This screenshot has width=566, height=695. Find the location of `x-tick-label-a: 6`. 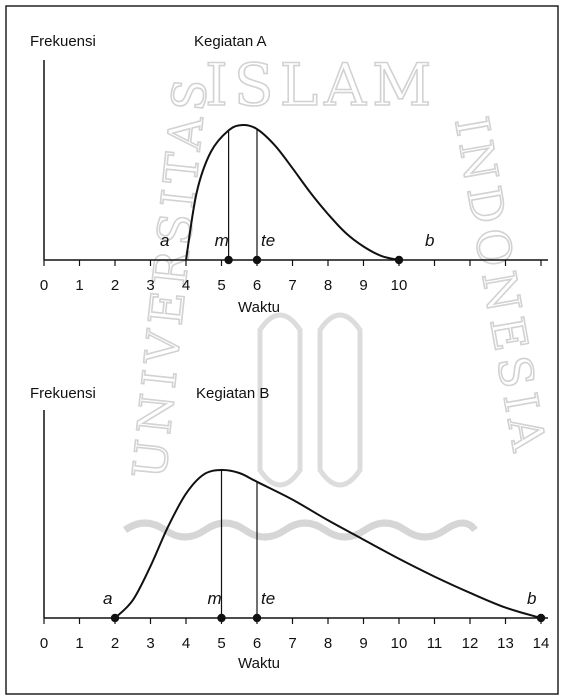

x-tick-label-a: 6 is located at coordinates (257, 285).